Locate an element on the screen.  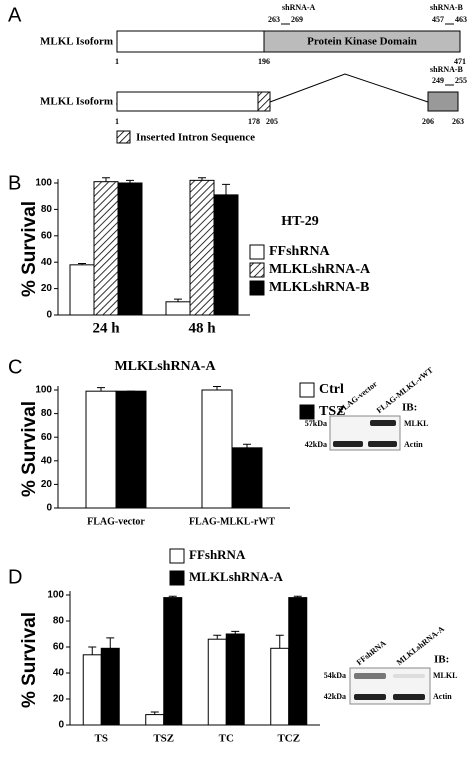
y-tick-label: 20 is located at coordinates (47, 288).